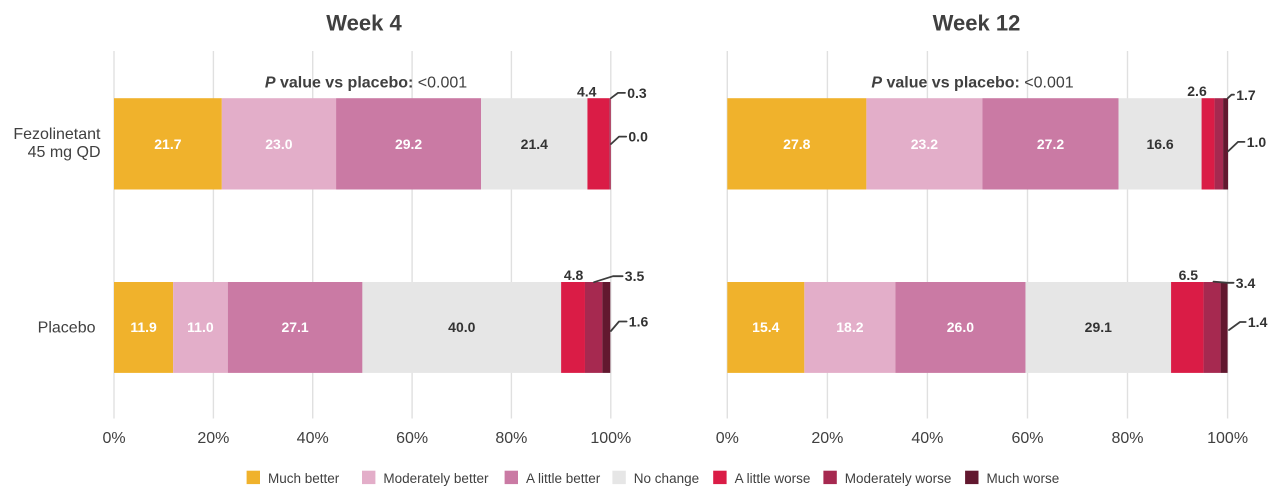  Describe the element at coordinates (436, 478) in the screenshot. I see `svg-text: Moderately better` at that location.